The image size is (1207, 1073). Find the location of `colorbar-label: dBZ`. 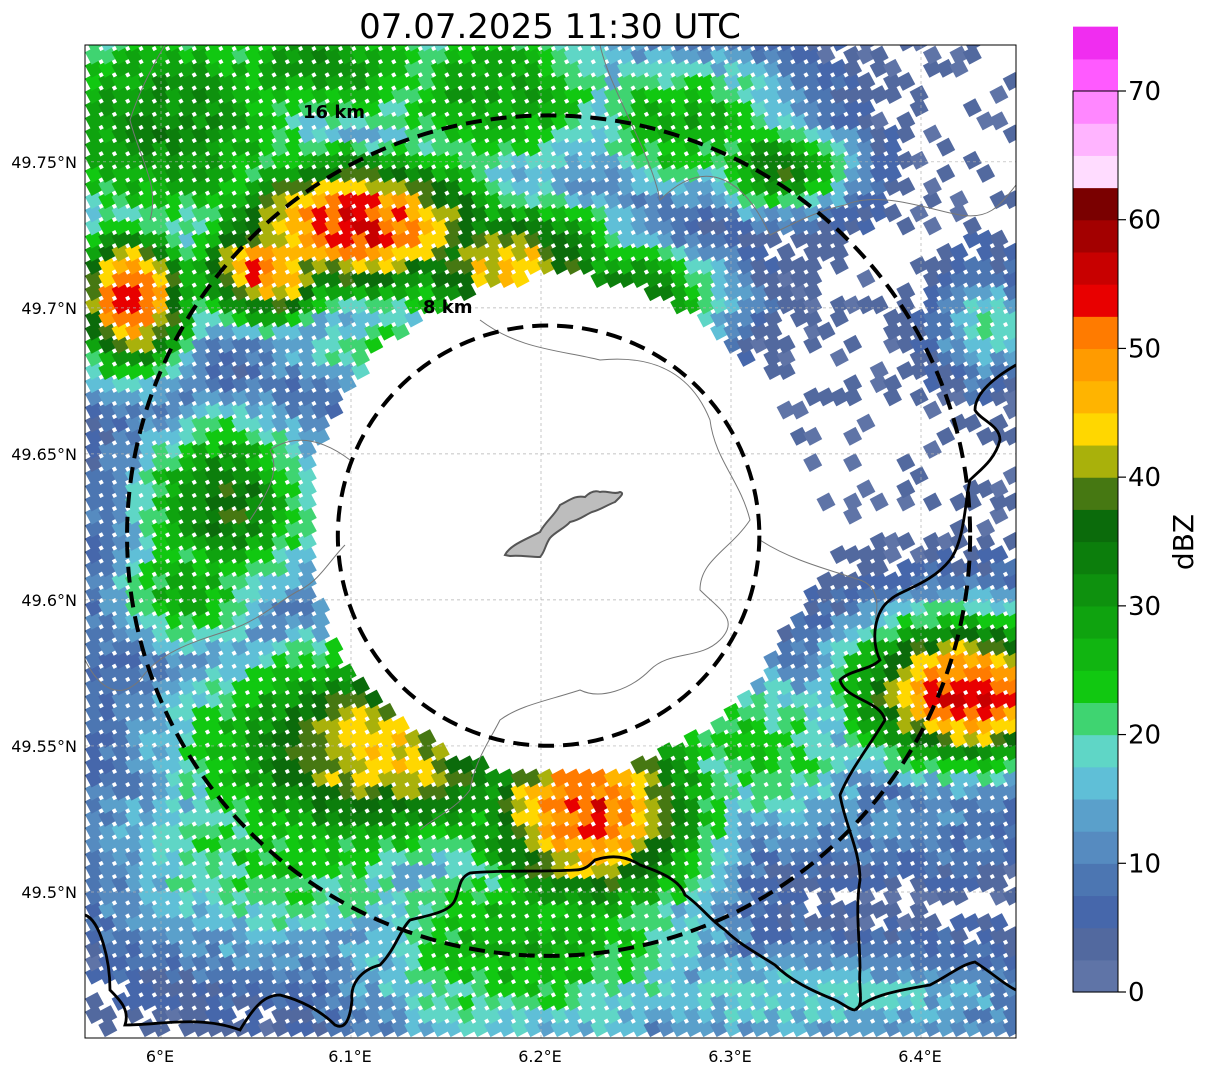

colorbar-label: dBZ is located at coordinates (1183, 542).